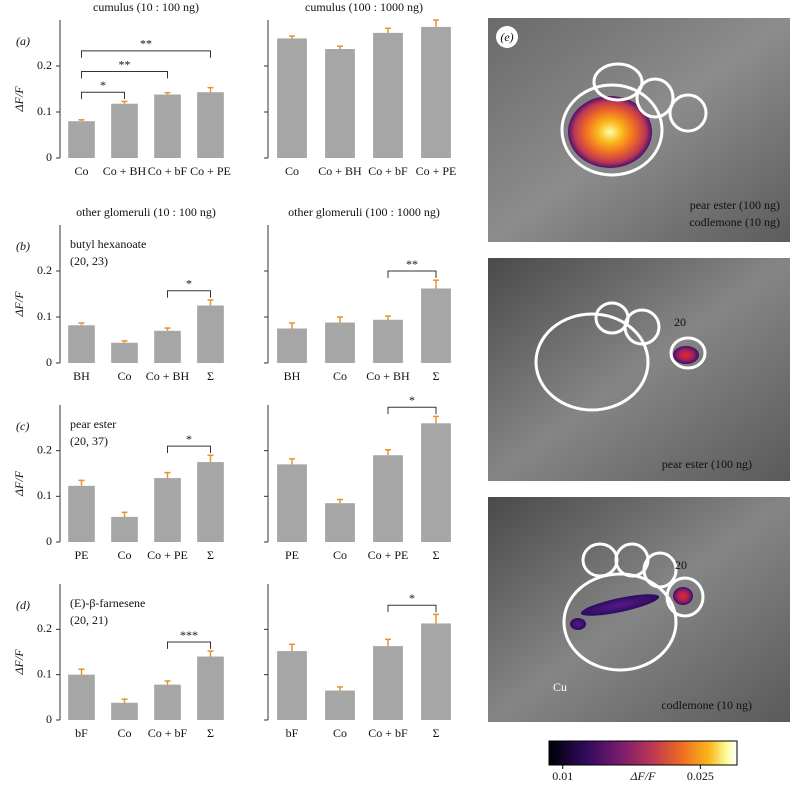  I want to click on panel-label: (e), so click(506, 37).